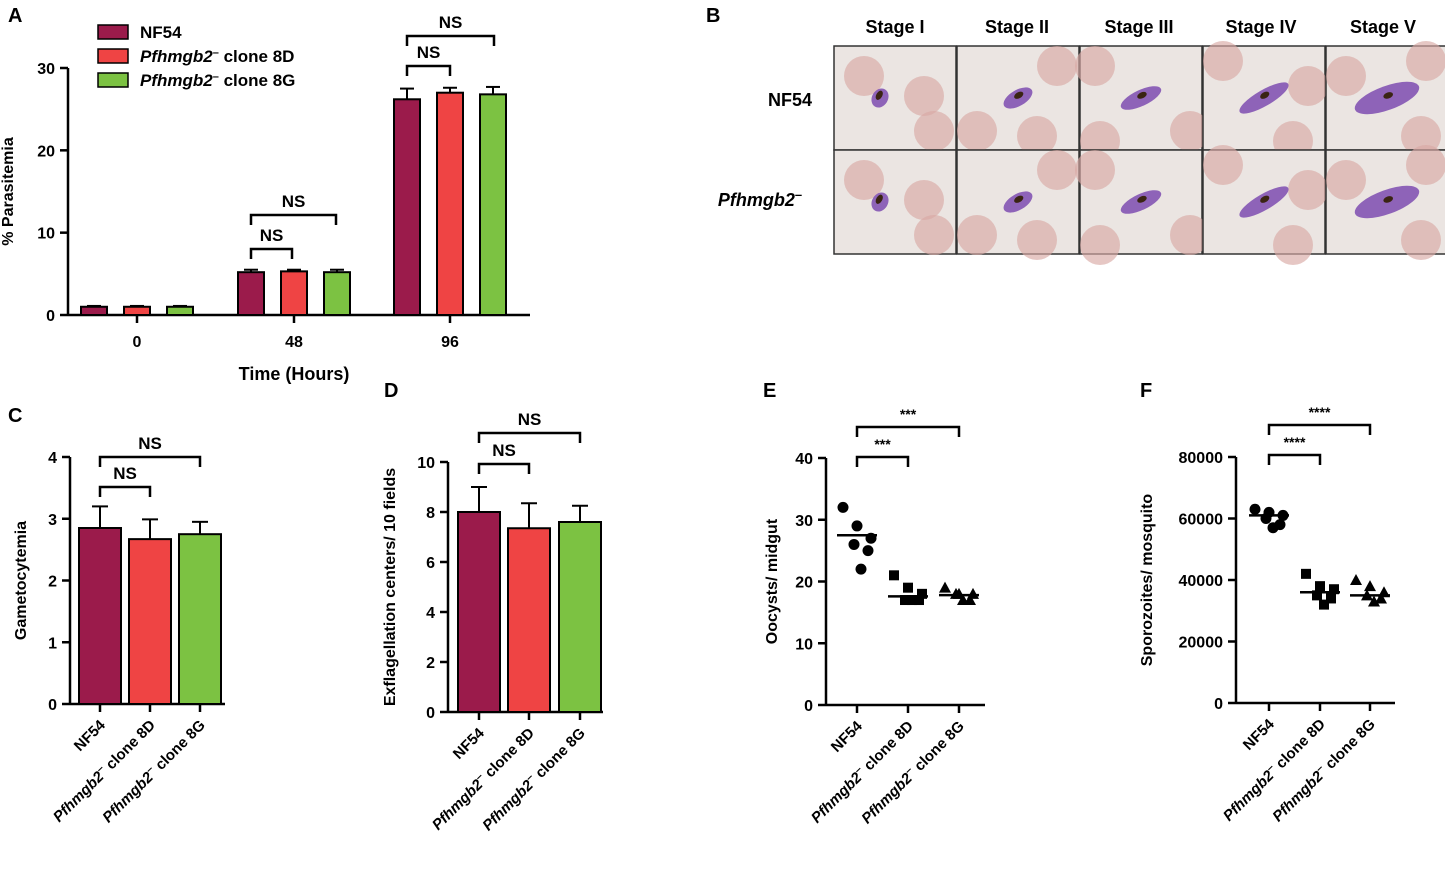  What do you see at coordinates (46, 69) in the screenshot?
I see `chart-a-y-tick-label: 30` at bounding box center [46, 69].